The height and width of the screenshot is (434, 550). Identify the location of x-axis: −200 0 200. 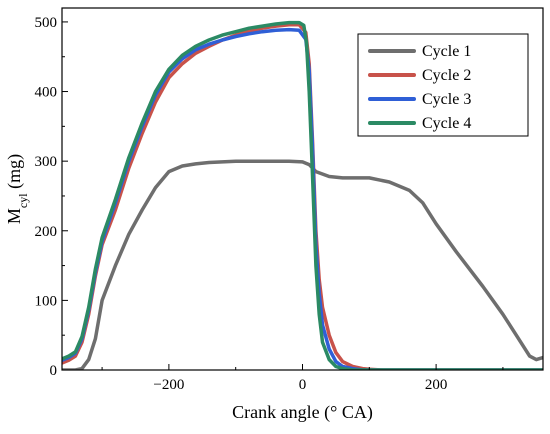
(302, 378).